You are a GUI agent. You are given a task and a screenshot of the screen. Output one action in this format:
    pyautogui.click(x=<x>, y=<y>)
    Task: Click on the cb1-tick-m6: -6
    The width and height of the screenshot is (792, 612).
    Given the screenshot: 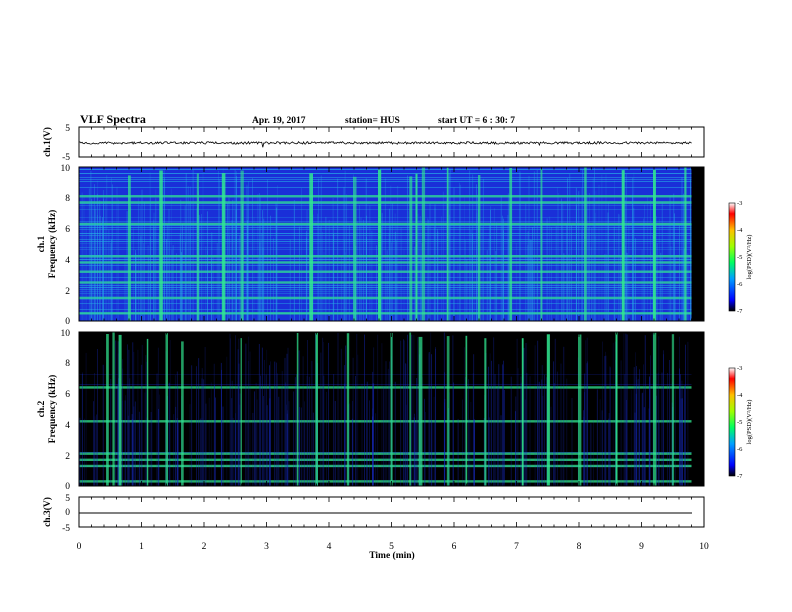 What is the action you would take?
    pyautogui.click(x=740, y=284)
    